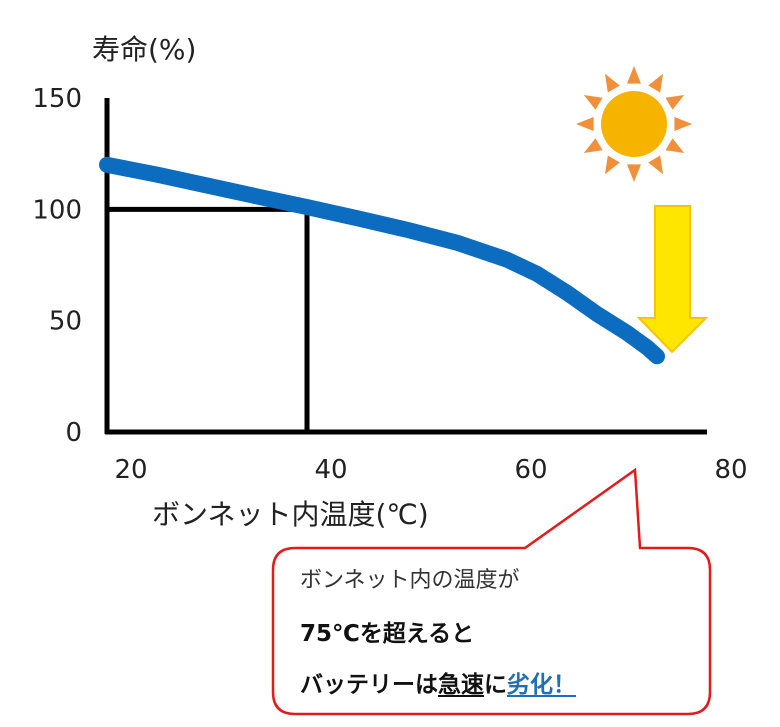 The height and width of the screenshot is (727, 780). What do you see at coordinates (57, 210) in the screenshot?
I see `y-tick-label: 100` at bounding box center [57, 210].